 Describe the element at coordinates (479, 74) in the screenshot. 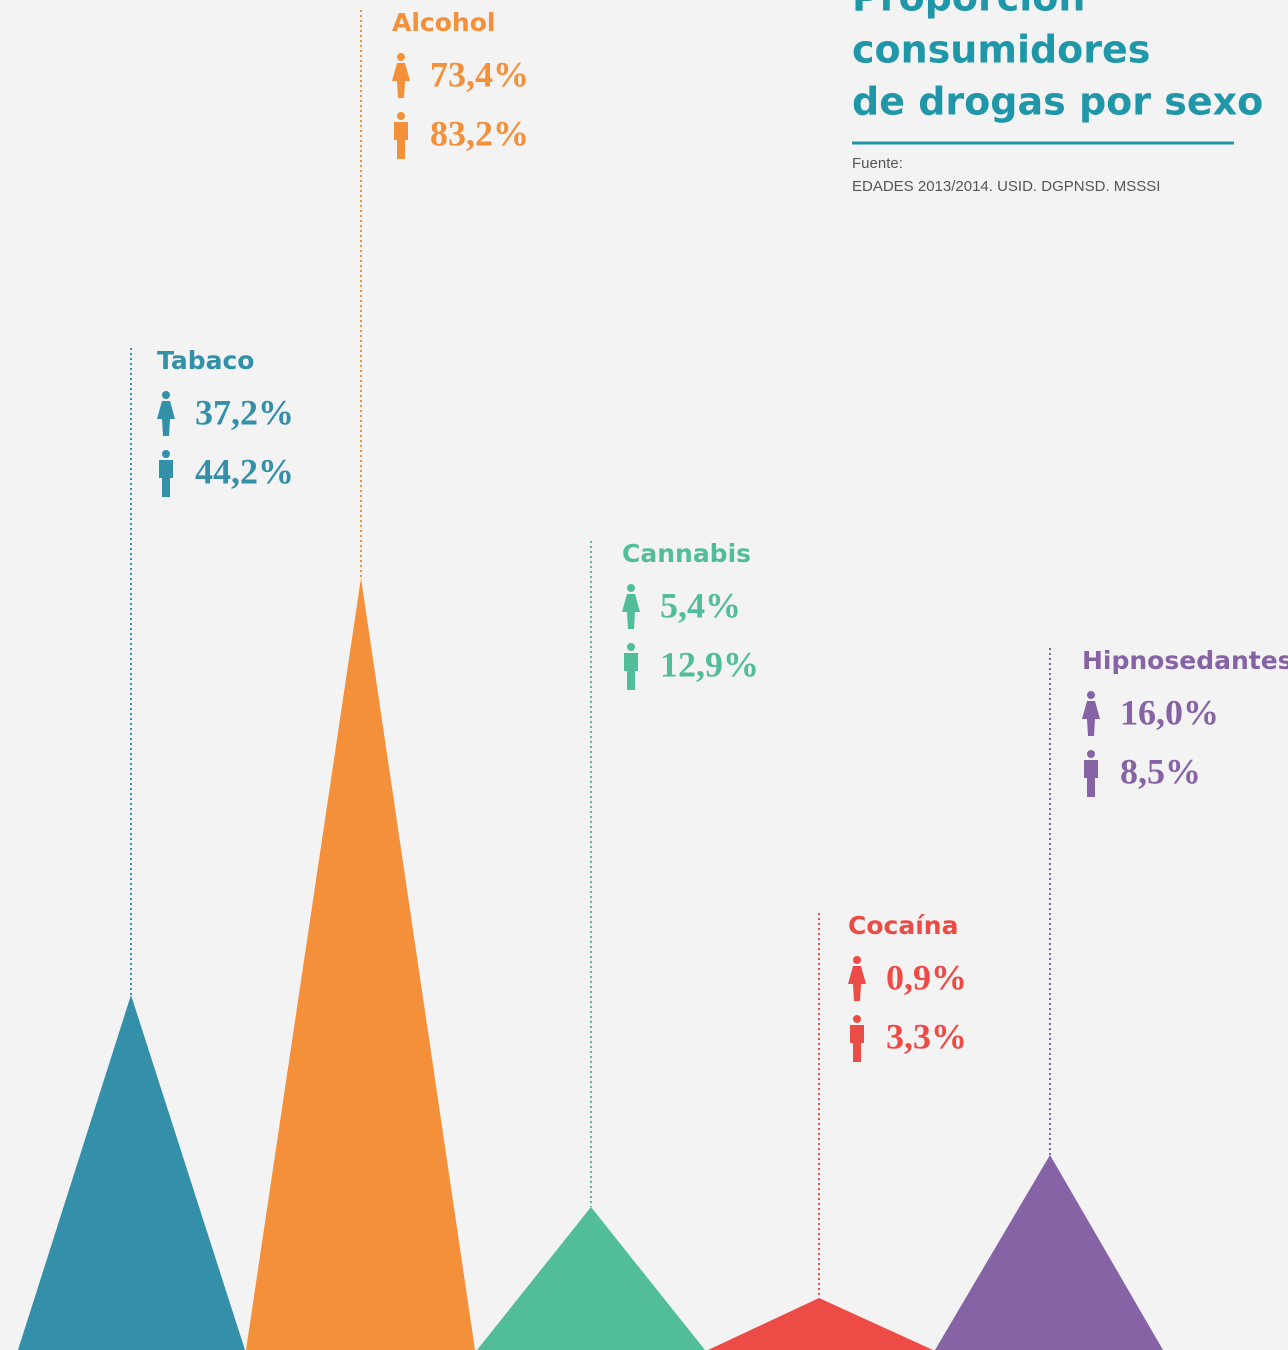

I see `women-value: 73,4%` at that location.